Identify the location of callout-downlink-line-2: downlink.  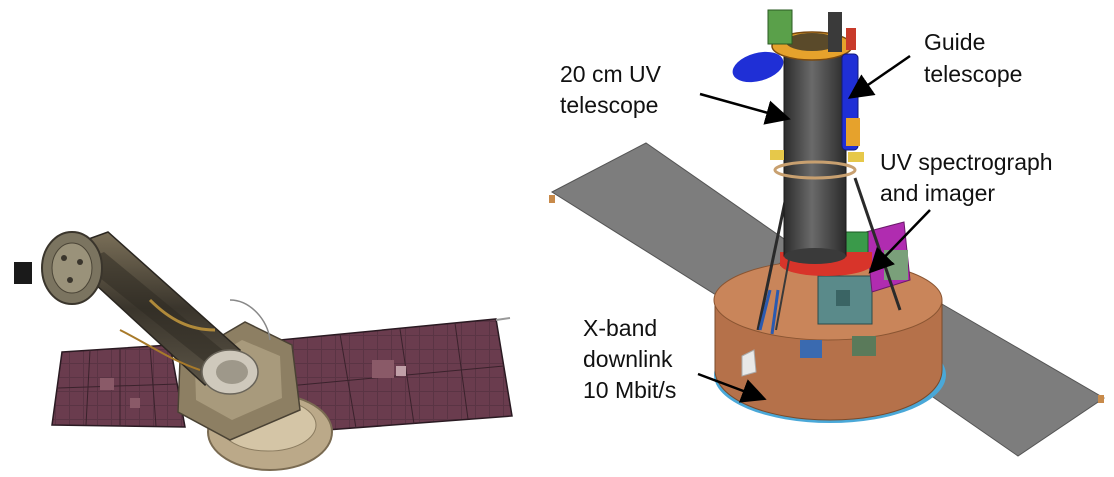
(628, 359).